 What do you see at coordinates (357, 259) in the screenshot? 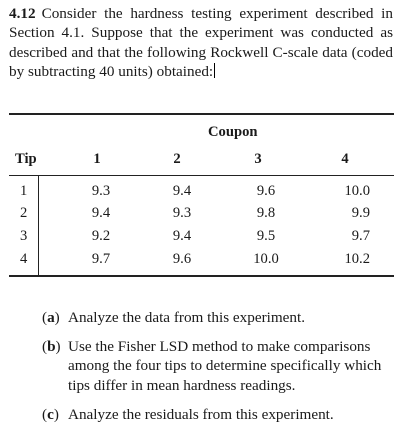
I see `table-cell: 10.2` at bounding box center [357, 259].